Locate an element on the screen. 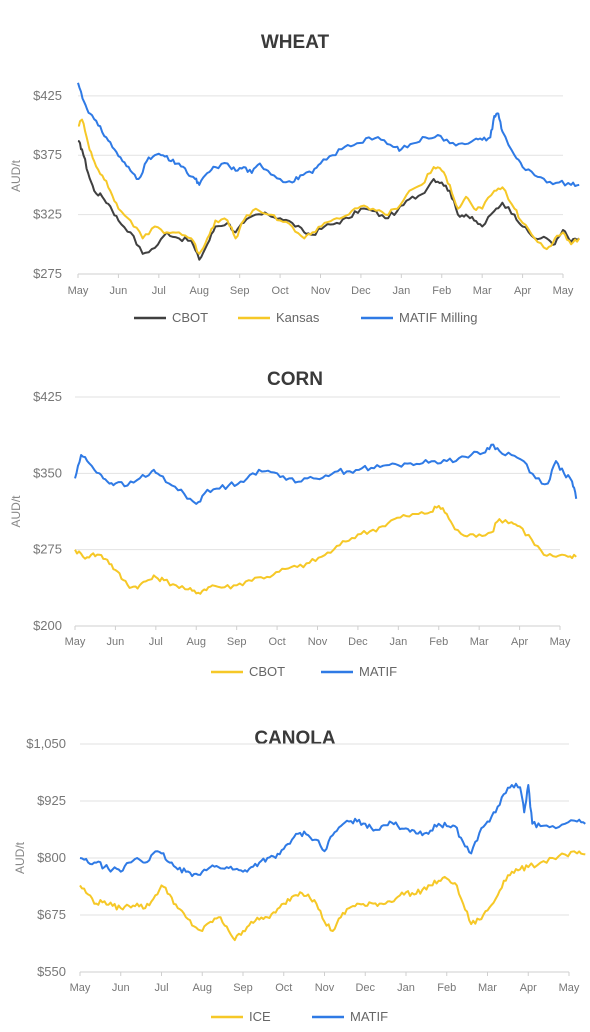  canola-x-tick-label: Oct is located at coordinates (283, 988).